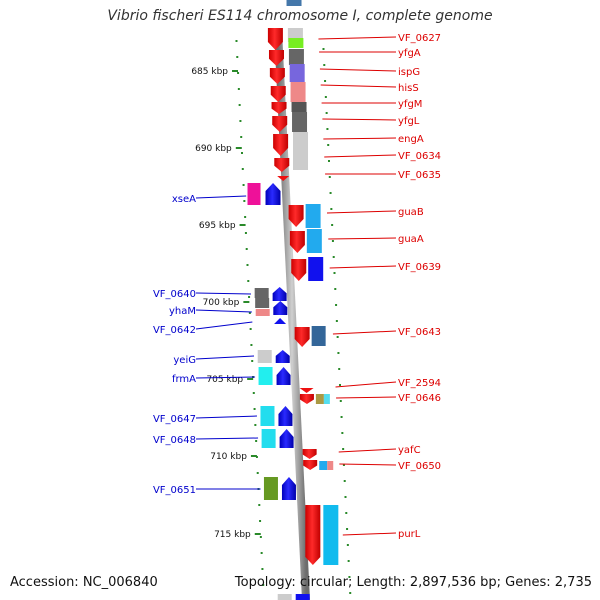 This screenshot has height=600, width=600. What do you see at coordinates (228, 457) in the screenshot?
I see `scale-label: 710 kbp` at bounding box center [228, 457].